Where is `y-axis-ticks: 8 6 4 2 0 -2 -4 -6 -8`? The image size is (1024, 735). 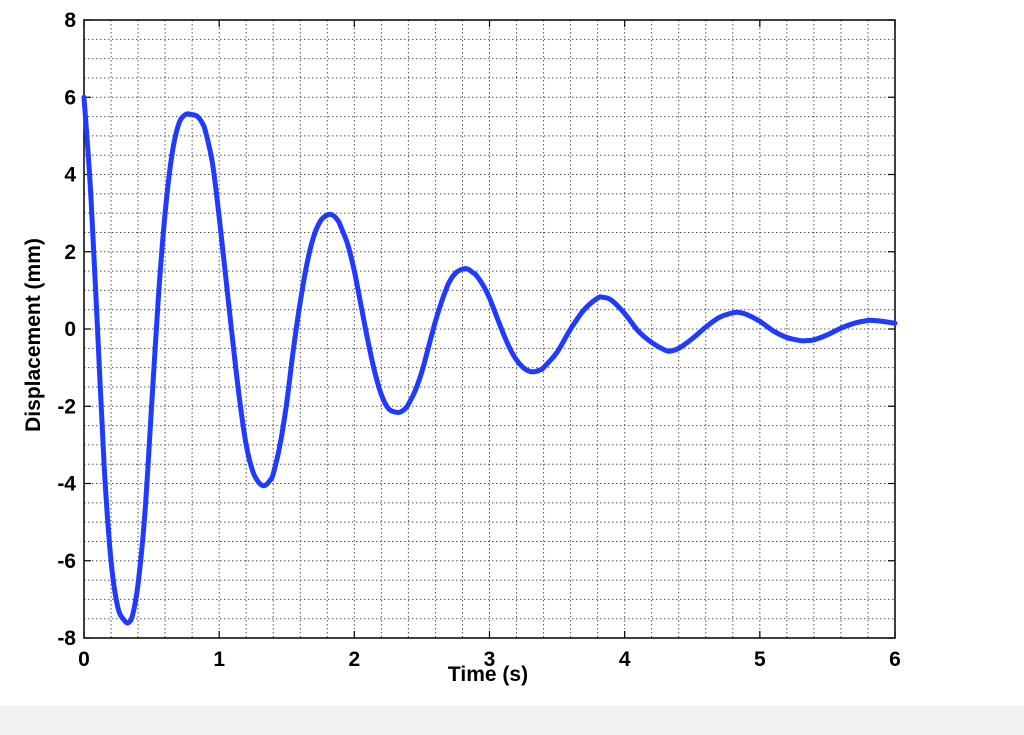 y-axis-ticks: 8 6 4 2 0 -2 -4 -6 -8 is located at coordinates (66, 329).